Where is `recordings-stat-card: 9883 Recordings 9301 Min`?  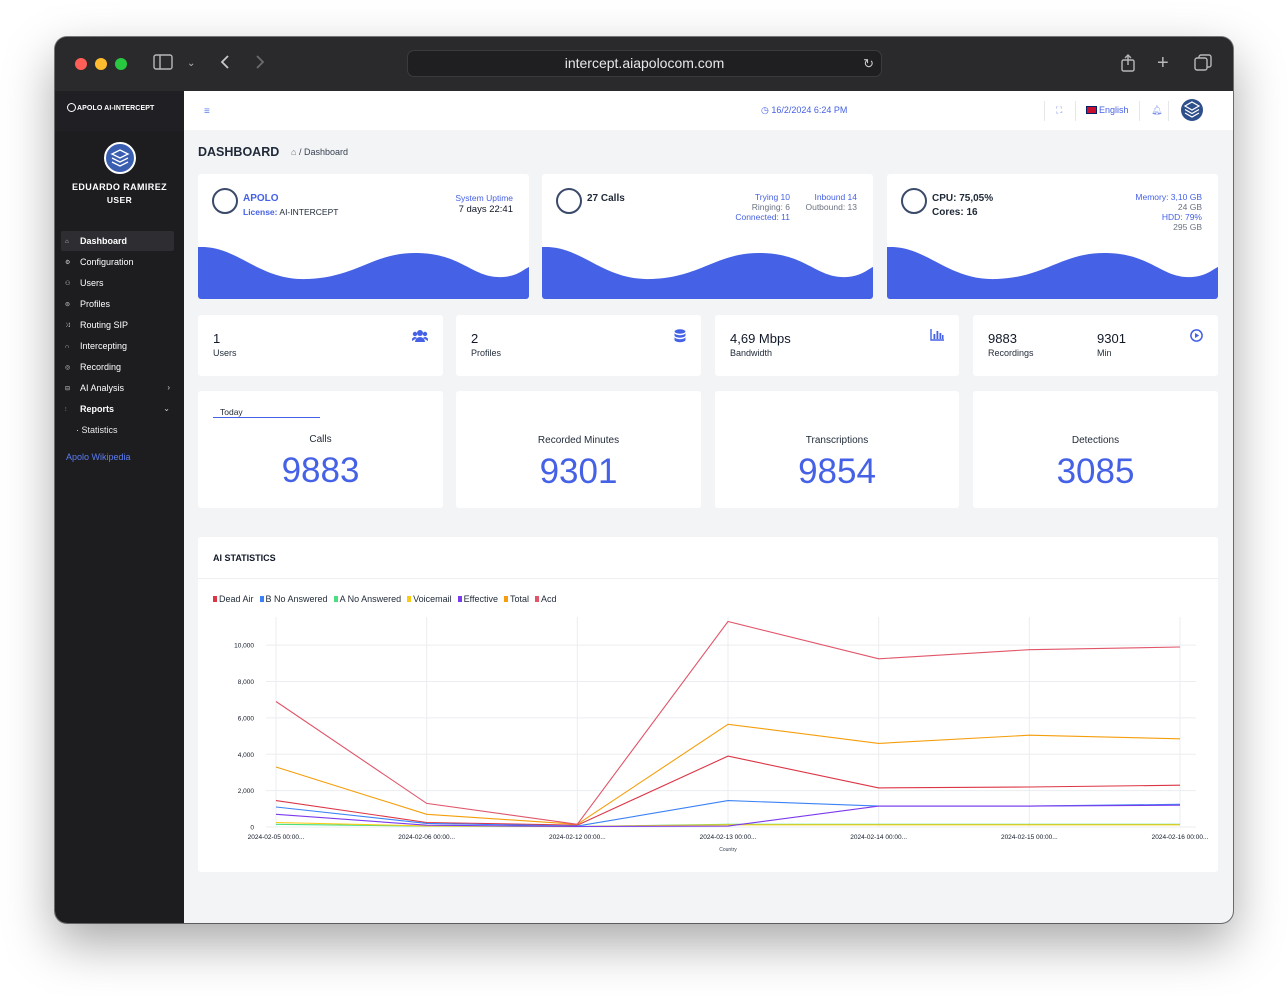
recordings-stat-card: 9883 Recordings 9301 Min is located at coordinates (1095, 345).